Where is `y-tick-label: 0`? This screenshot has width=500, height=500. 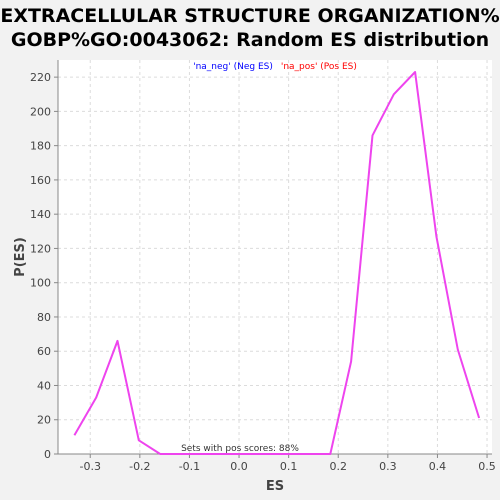 y-tick-label: 0 is located at coordinates (47, 454).